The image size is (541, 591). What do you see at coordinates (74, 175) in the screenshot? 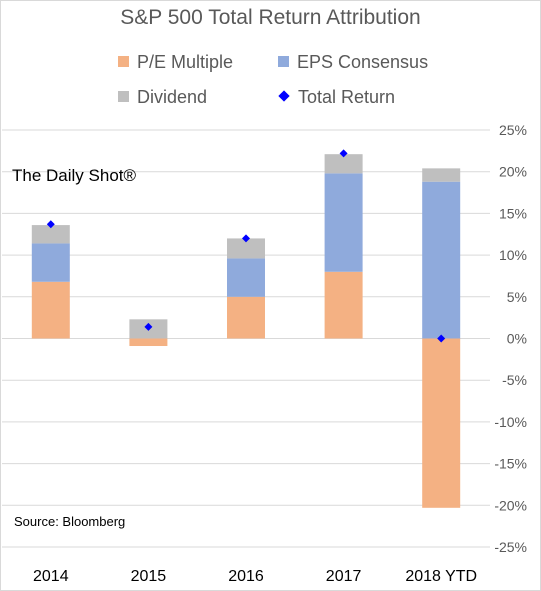
I see `watermark-text: The Daily Shot®` at bounding box center [74, 175].